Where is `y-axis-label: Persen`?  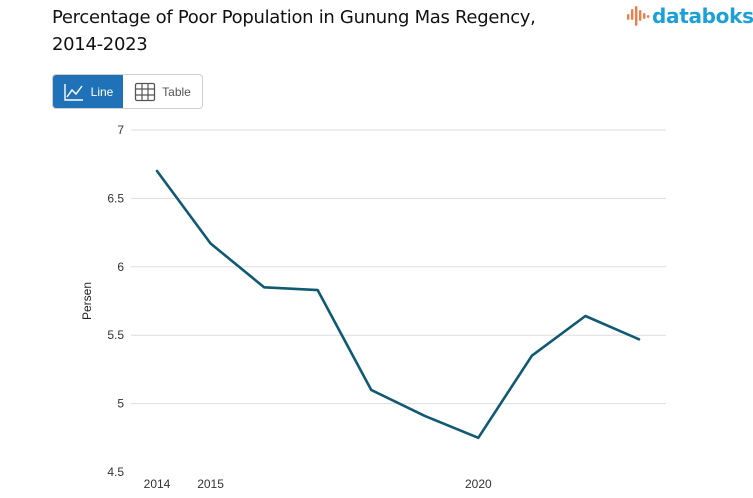 y-axis-label: Persen is located at coordinates (87, 301).